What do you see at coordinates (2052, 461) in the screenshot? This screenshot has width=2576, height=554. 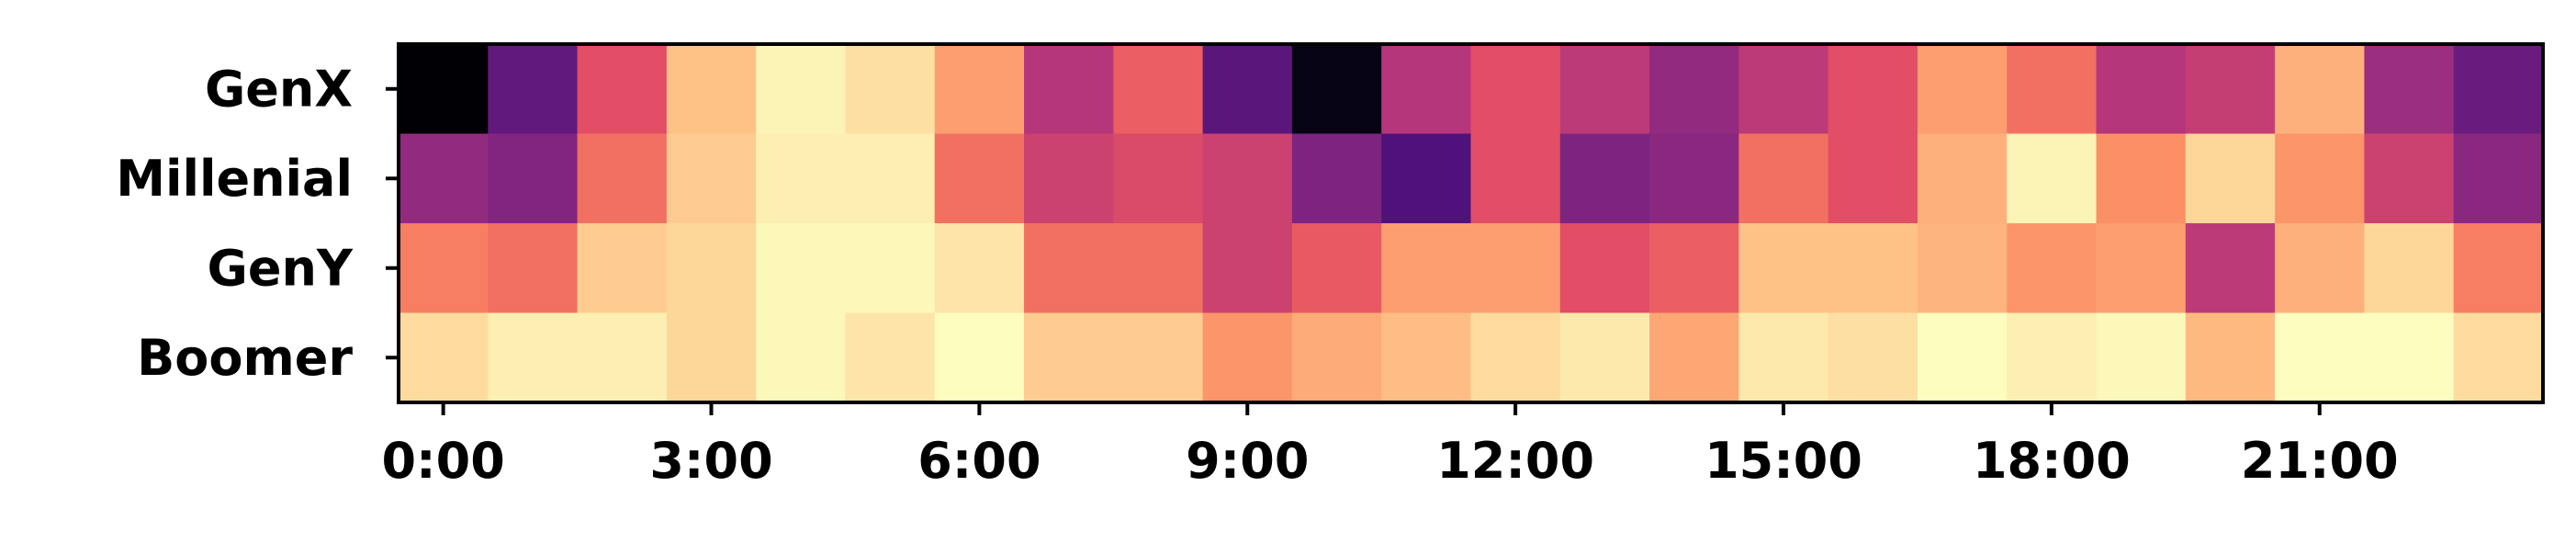 I see `x-tick-label: 18:00` at bounding box center [2052, 461].